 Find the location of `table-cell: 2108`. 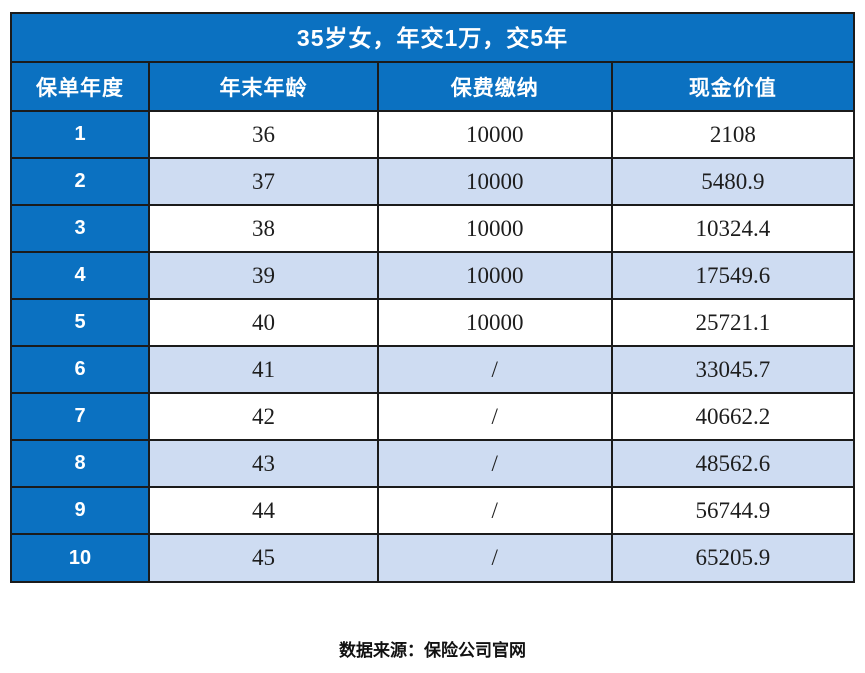

table-cell: 2108 is located at coordinates (731, 134).